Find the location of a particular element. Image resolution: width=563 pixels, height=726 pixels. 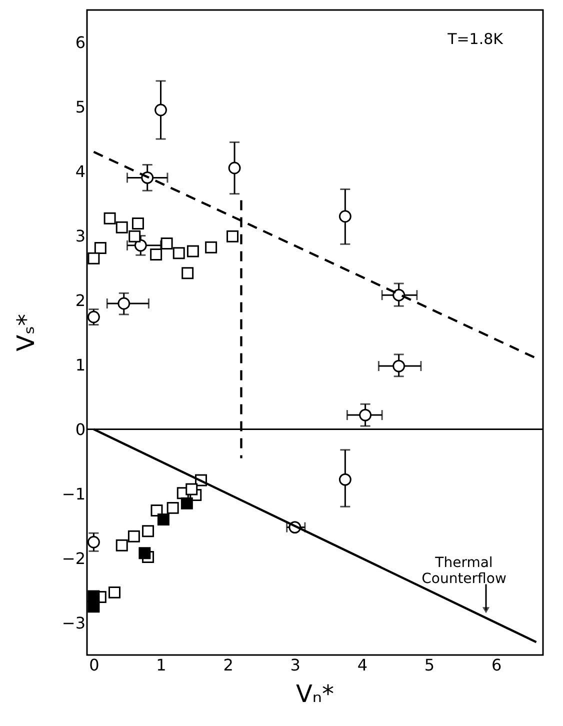

x-tick-label: 3 is located at coordinates (295, 665).